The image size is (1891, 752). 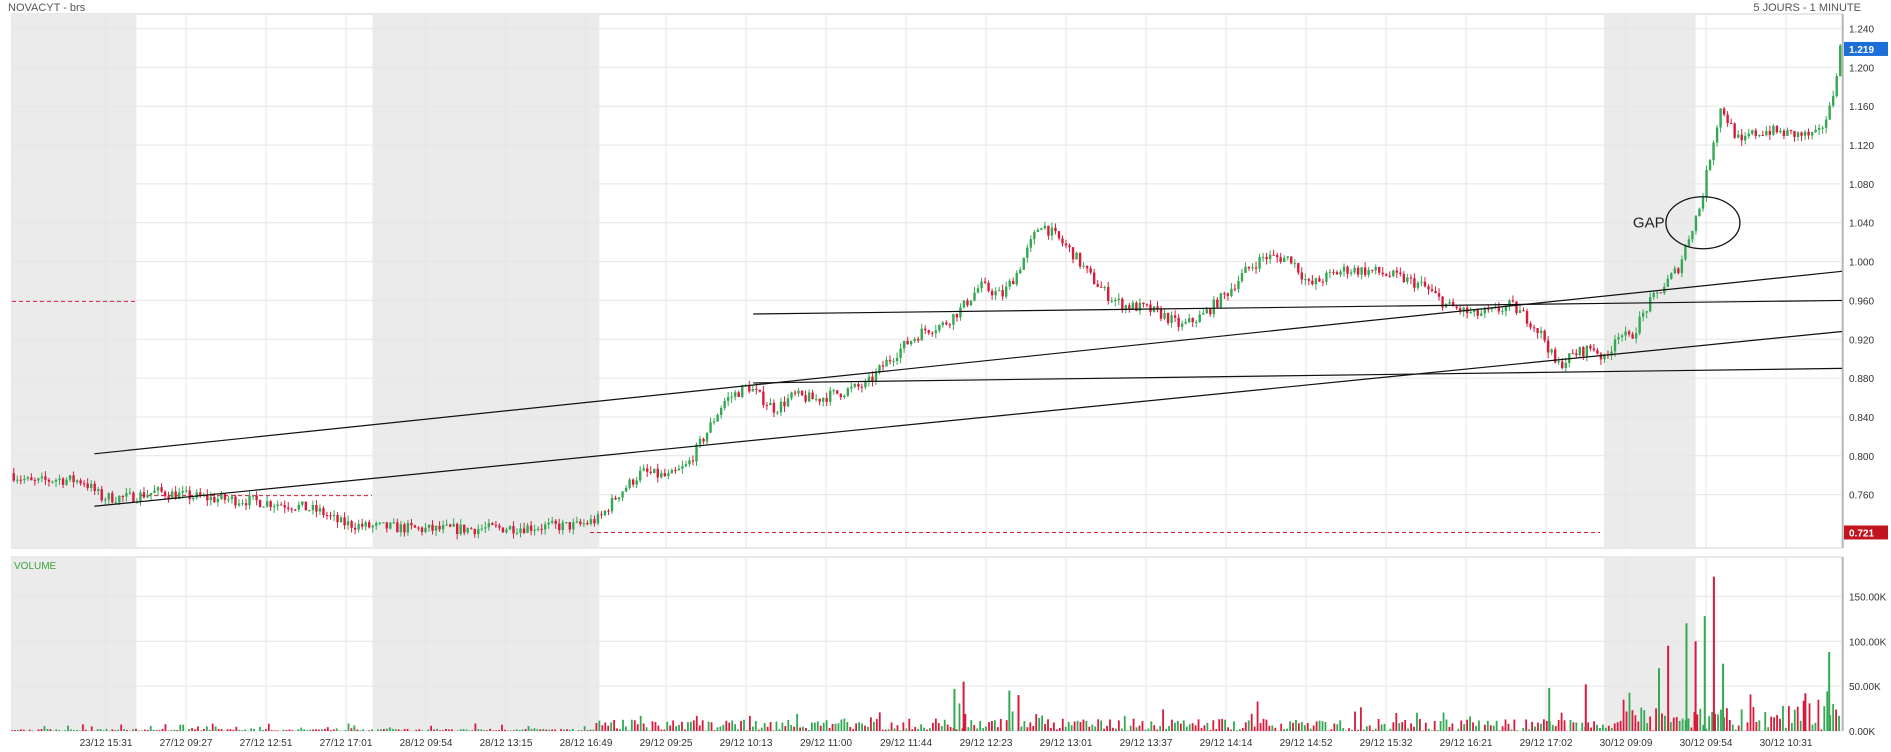 What do you see at coordinates (1703, 223) in the screenshot?
I see `gap-ellipse` at bounding box center [1703, 223].